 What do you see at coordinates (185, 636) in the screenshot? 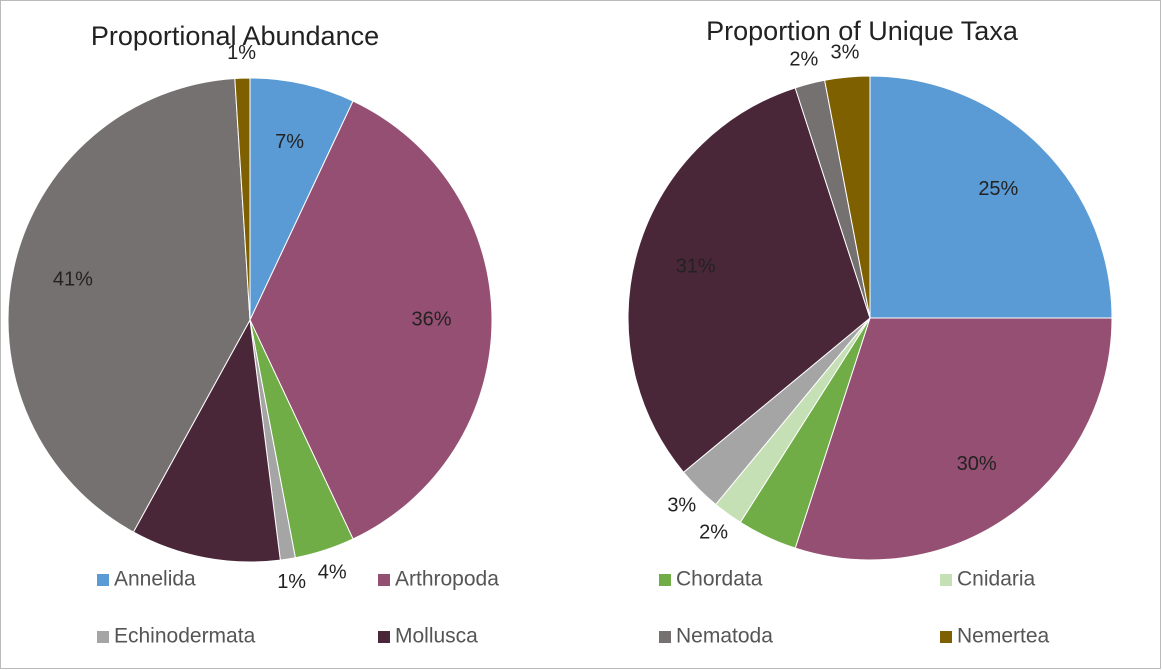
I see `legend-label: Echinodermata` at bounding box center [185, 636].